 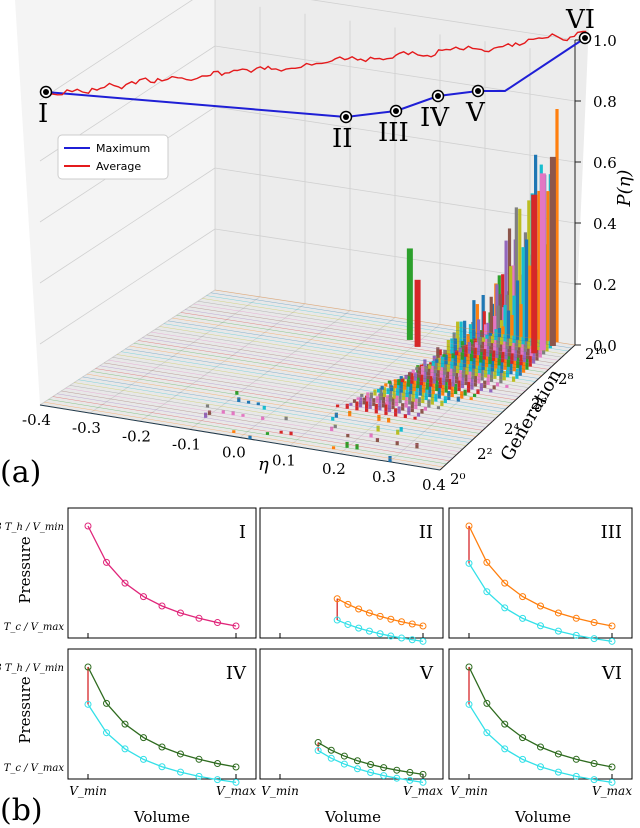 I want to click on panel-a-label: (a), so click(x=20, y=472).